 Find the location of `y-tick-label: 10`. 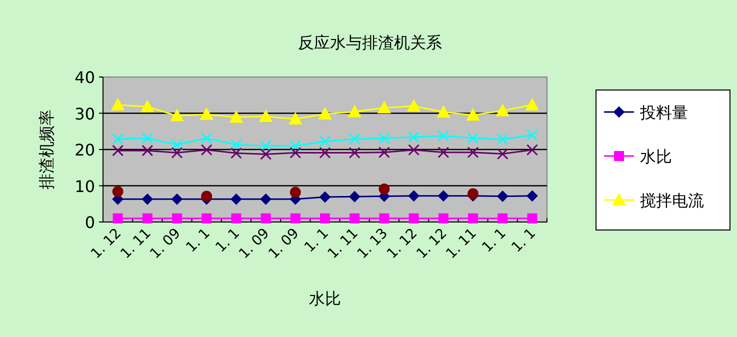

y-tick-label: 10 is located at coordinates (84, 186).